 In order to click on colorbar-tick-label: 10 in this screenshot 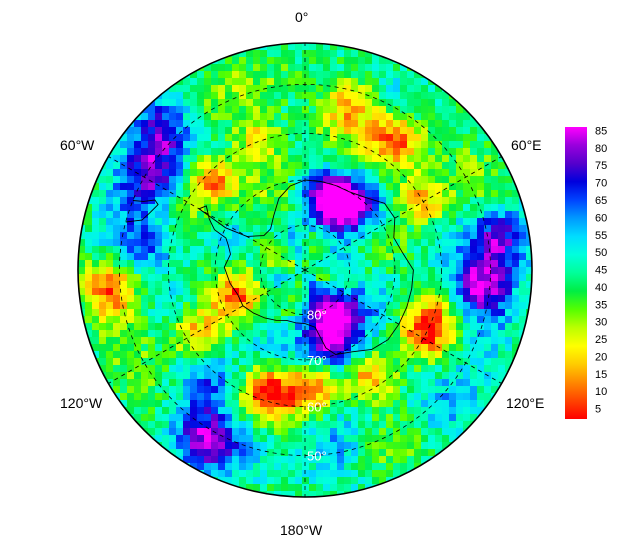, I will do `click(601, 392)`.